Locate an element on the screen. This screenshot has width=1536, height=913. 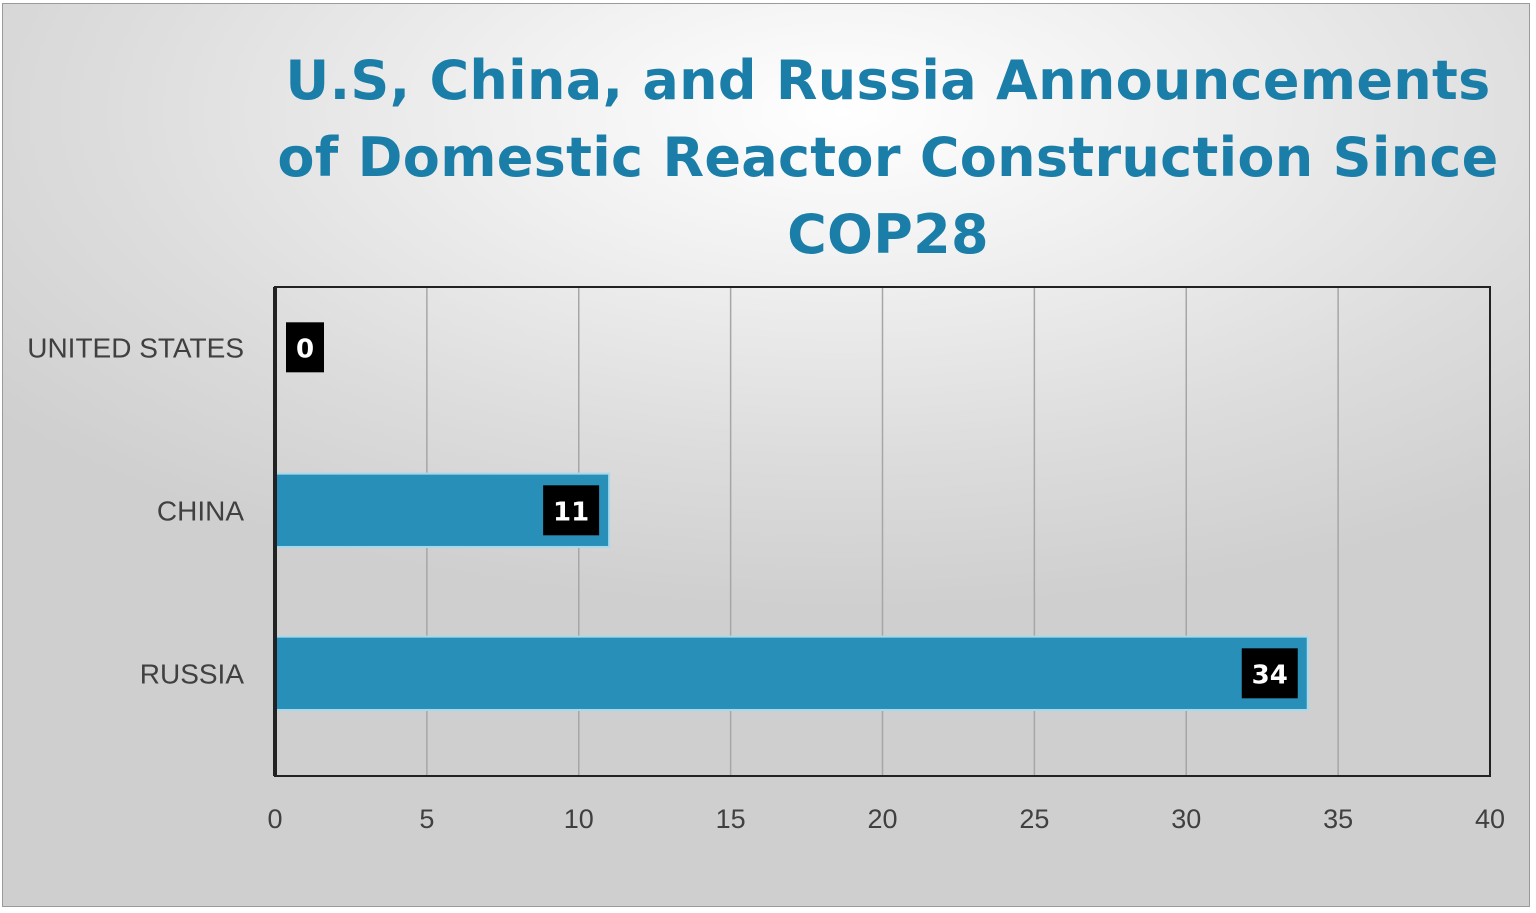
x-tick-label: 20 is located at coordinates (882, 819).